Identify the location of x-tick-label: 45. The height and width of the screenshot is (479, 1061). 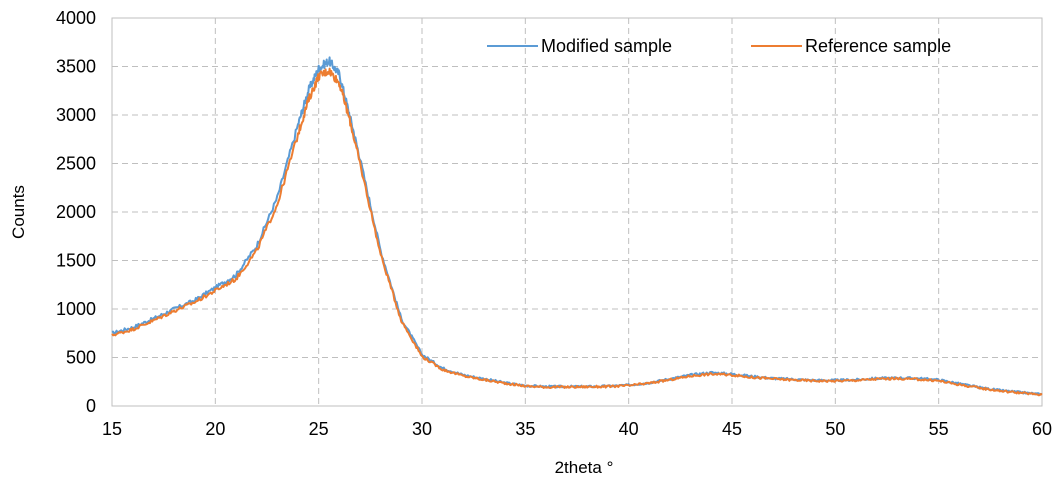
(732, 429).